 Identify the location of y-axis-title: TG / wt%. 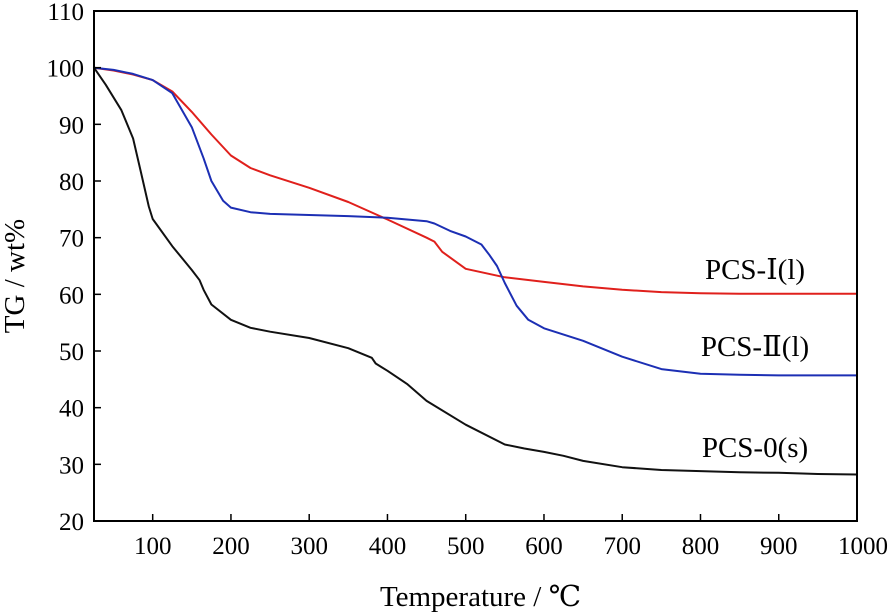
(15, 276).